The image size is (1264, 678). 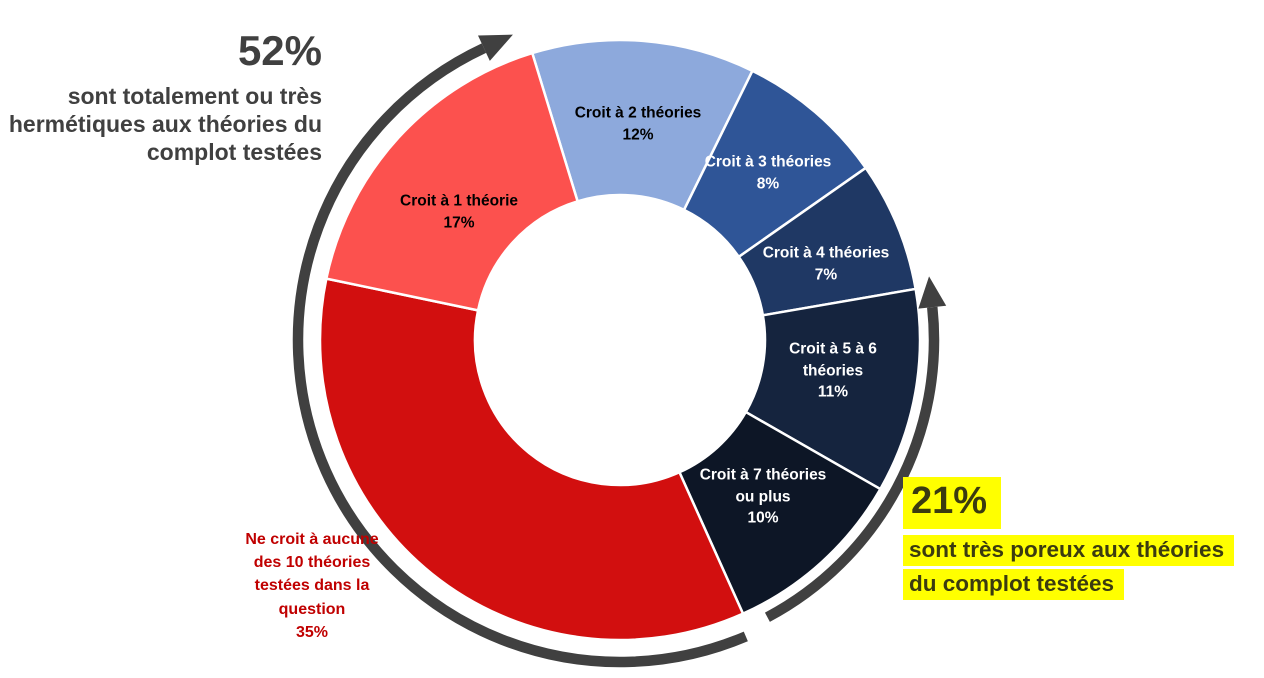 I want to click on slice-label-3: Croit à 4 théories 7%, so click(x=826, y=263).